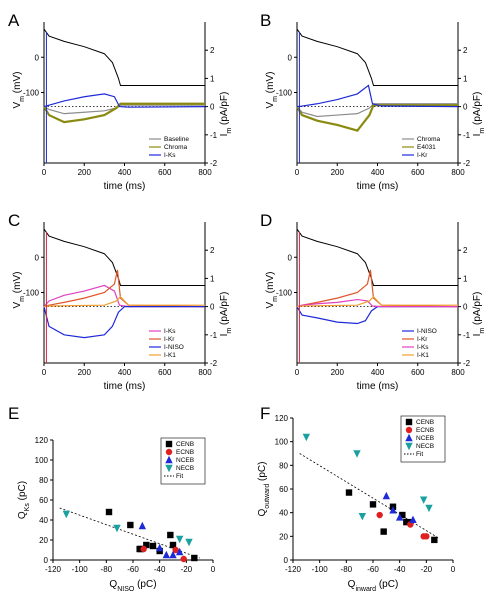 This screenshot has height=599, width=494. I want to click on panel-letter: E, so click(13, 413).